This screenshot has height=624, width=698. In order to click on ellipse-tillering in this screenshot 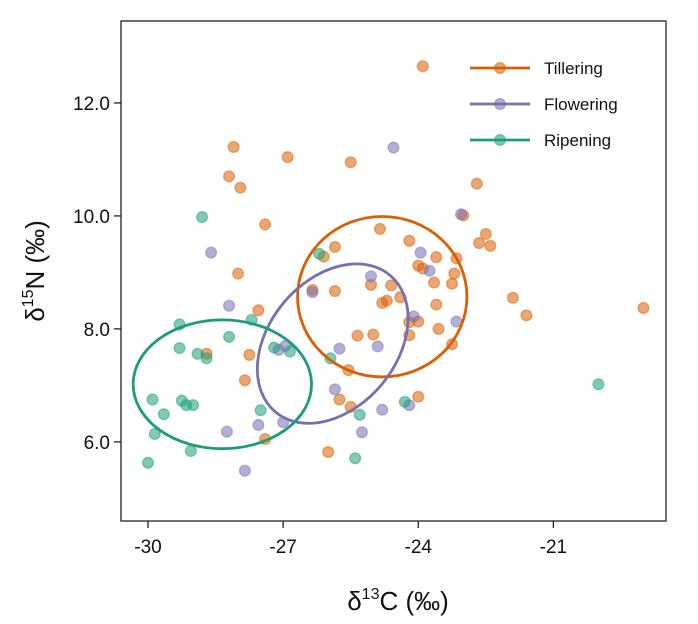, I will do `click(382, 297)`.